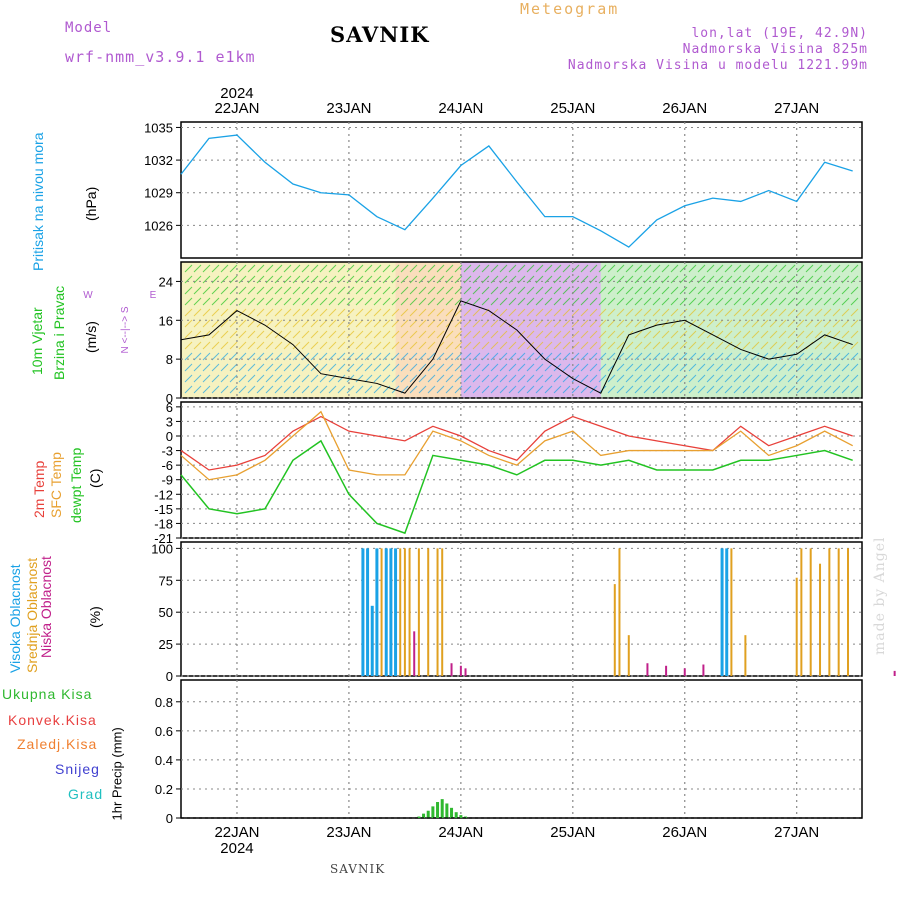 Image resolution: width=900 pixels, height=900 pixels. Describe the element at coordinates (358, 869) in the screenshot. I see `station-footer: SAVNIK` at that location.